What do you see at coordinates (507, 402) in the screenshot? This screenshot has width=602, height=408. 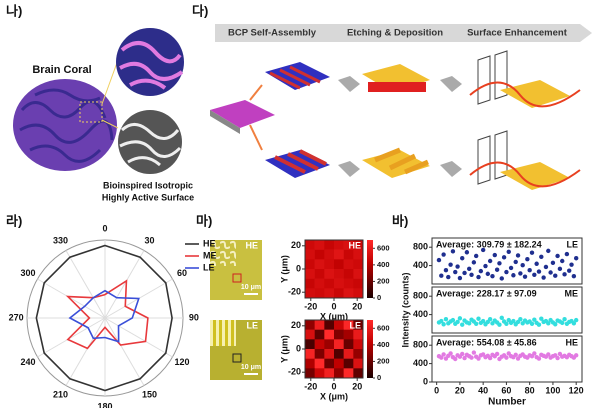 I see `x-axis-label: Number` at bounding box center [507, 402].